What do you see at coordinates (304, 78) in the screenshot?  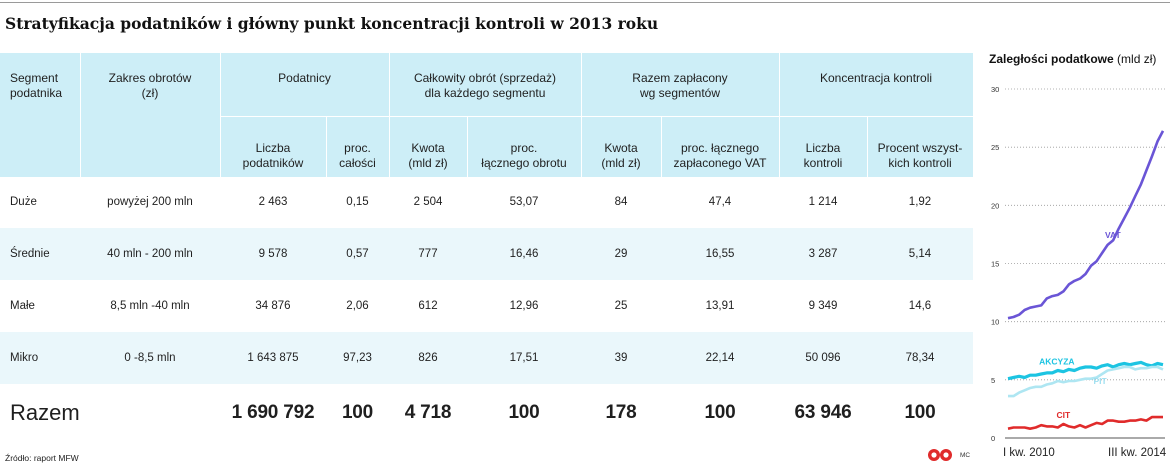 I see `header-taxpayers: Podatnicy` at bounding box center [304, 78].